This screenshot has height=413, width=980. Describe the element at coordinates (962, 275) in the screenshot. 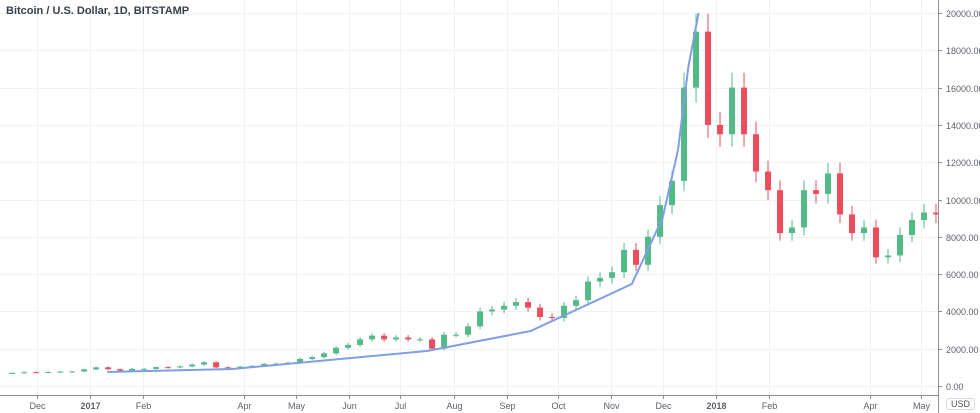

I see `y-tick-label: 6000.00` at that location.